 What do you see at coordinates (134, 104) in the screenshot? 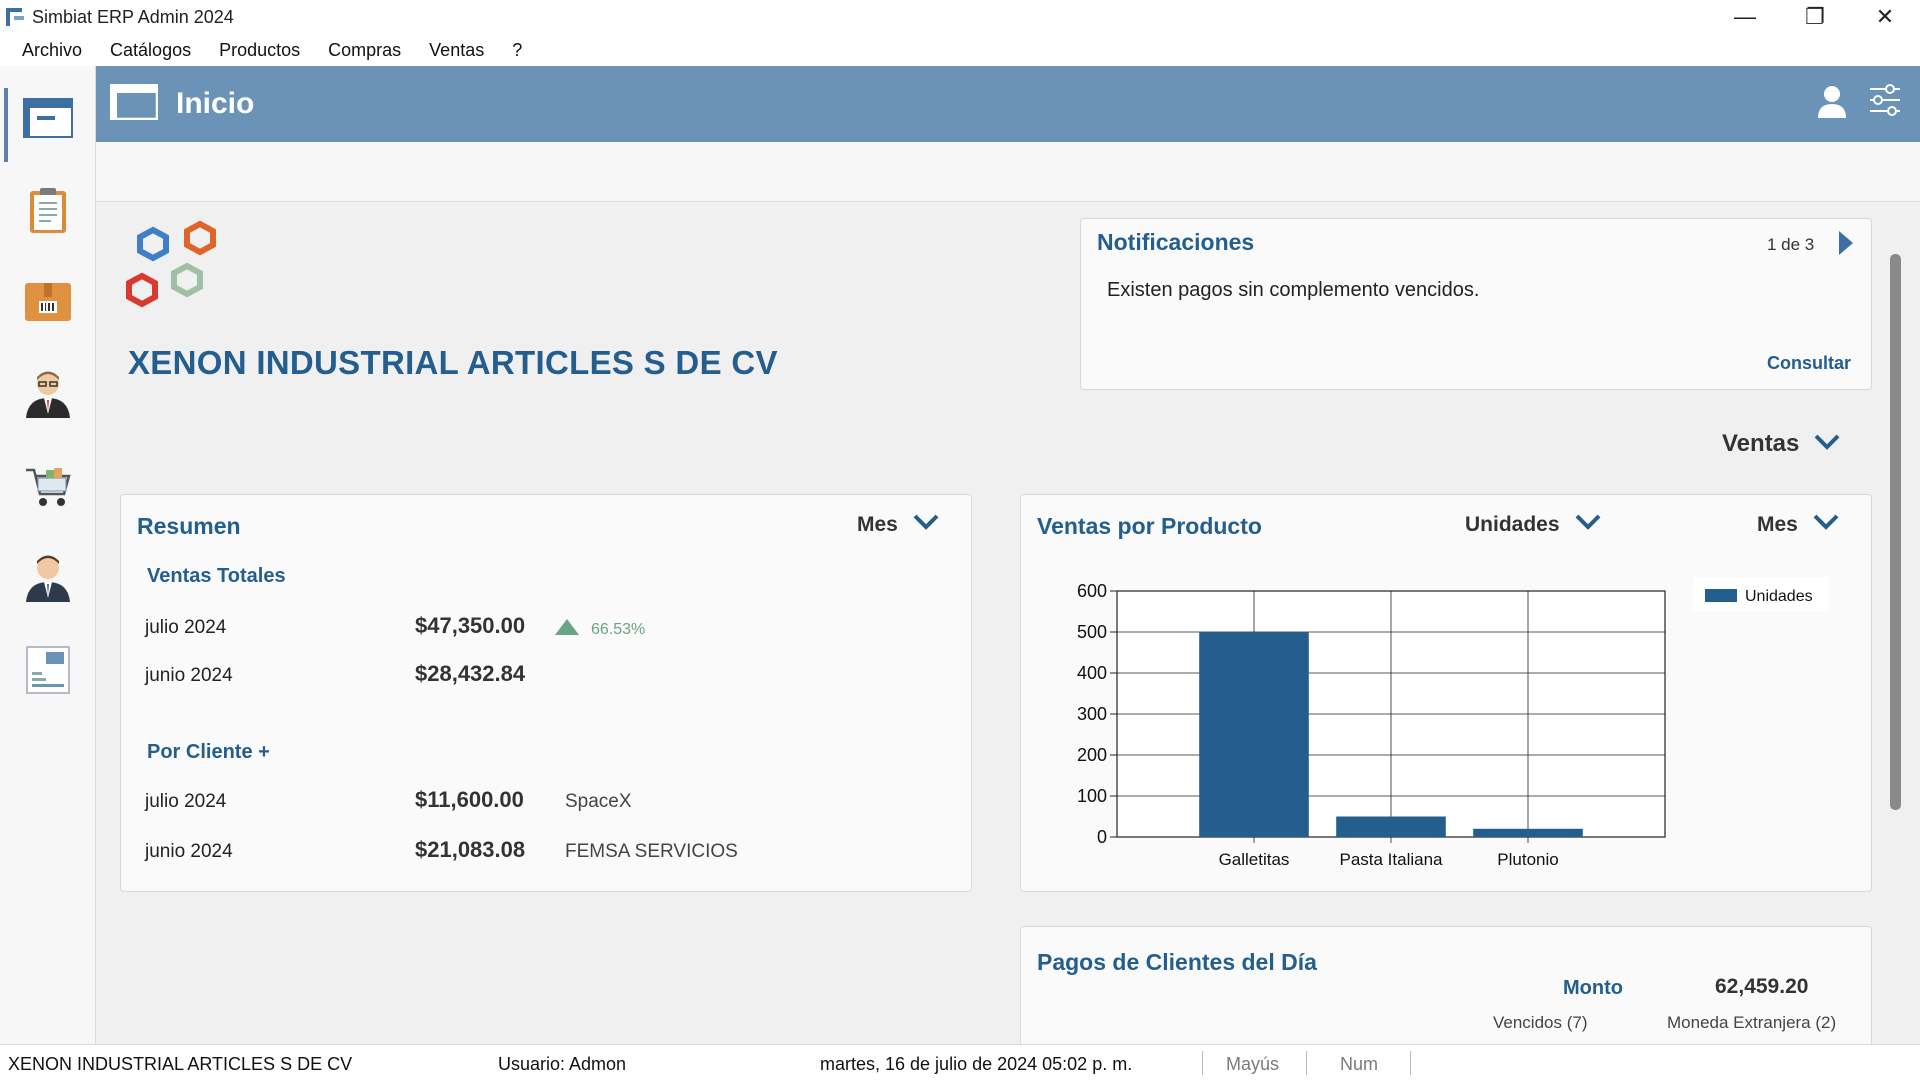
I see `page-header-icon` at bounding box center [134, 104].